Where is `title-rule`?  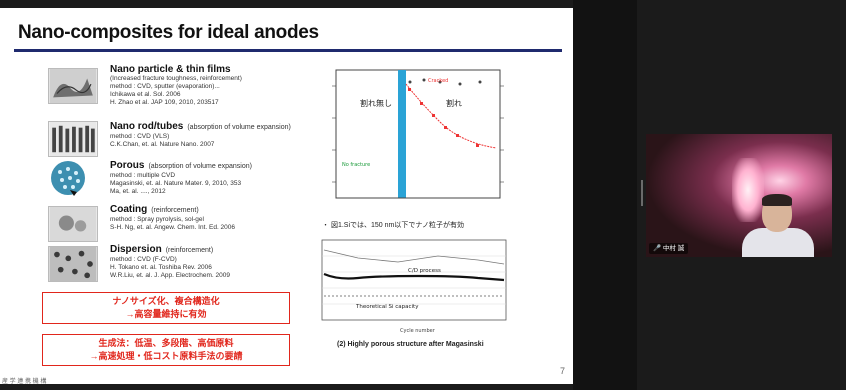
title-rule is located at coordinates (288, 50).